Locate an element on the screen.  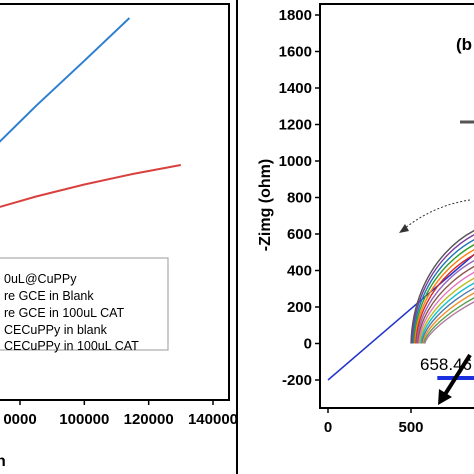
left-x-ticks: 0000 100000 120000 140000 is located at coordinates (120, 414).